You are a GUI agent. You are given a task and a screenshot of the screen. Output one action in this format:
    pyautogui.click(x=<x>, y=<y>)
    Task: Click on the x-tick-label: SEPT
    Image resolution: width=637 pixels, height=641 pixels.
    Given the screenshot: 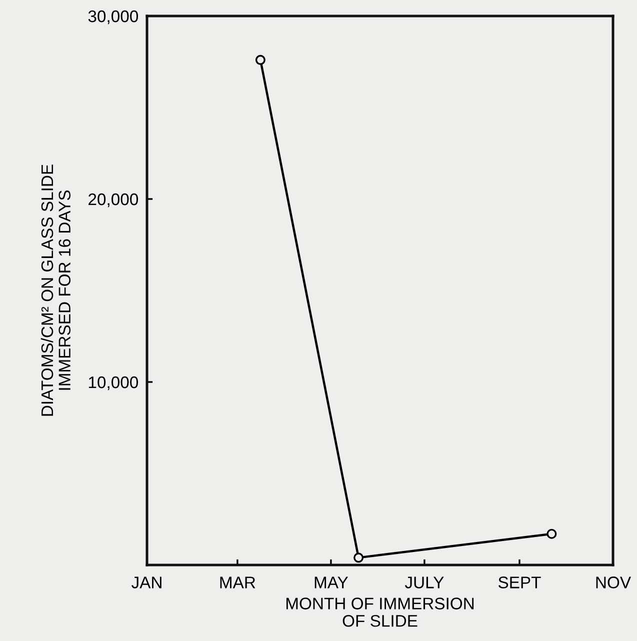 What is the action you would take?
    pyautogui.click(x=519, y=582)
    